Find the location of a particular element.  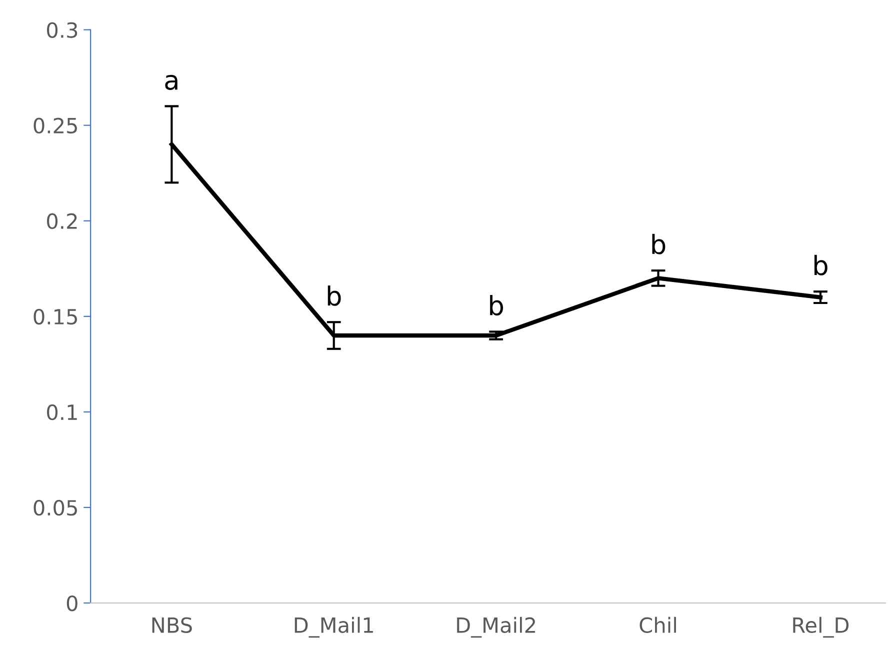

x-tick-label: Rel_D is located at coordinates (821, 627).